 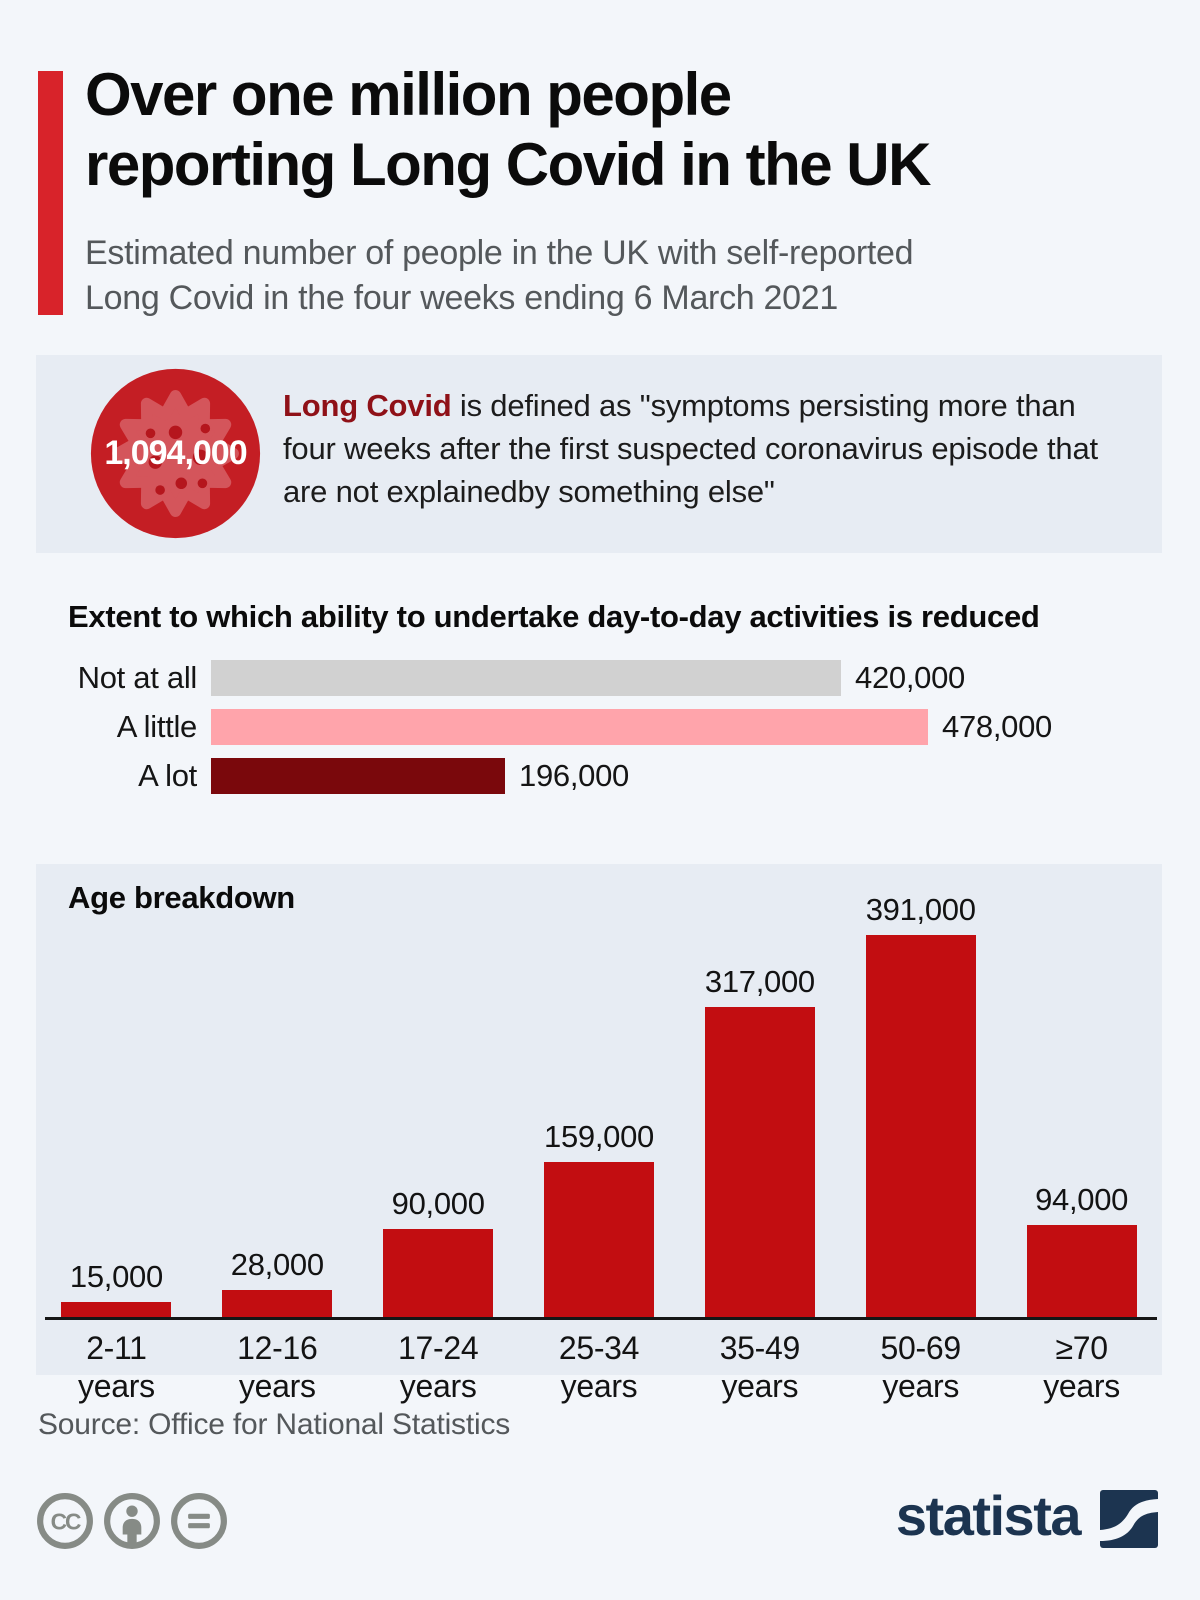 What do you see at coordinates (438, 1367) in the screenshot?
I see `age-category-label: 17-24 years` at bounding box center [438, 1367].